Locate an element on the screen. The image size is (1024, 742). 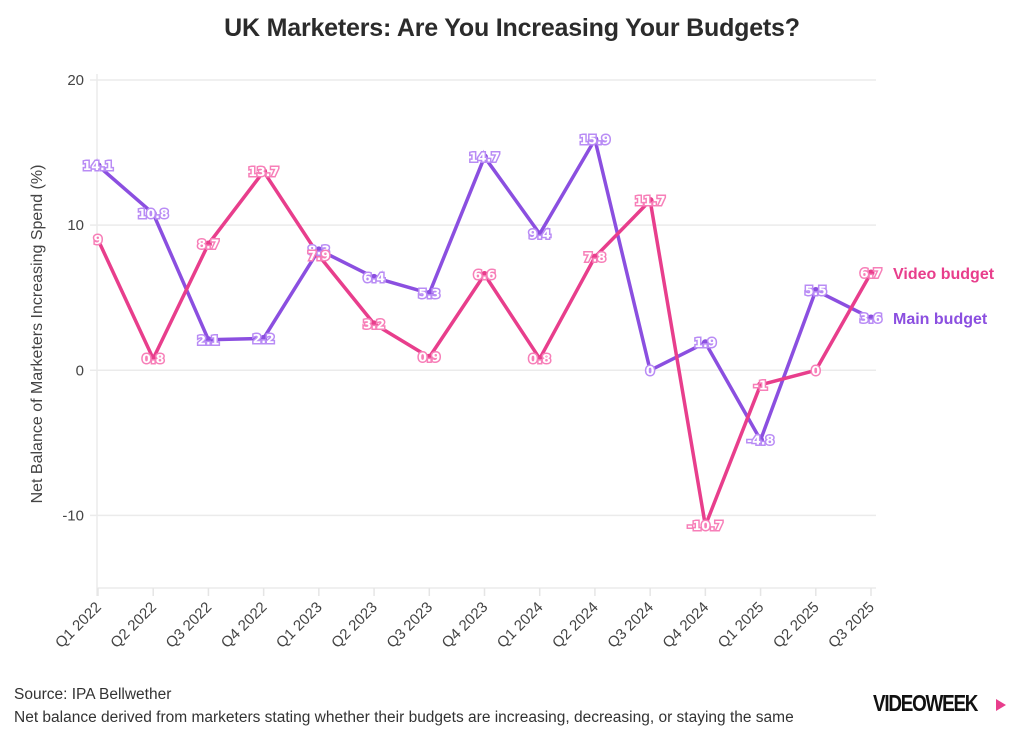
data-label: 14.1 is located at coordinates (98, 165).